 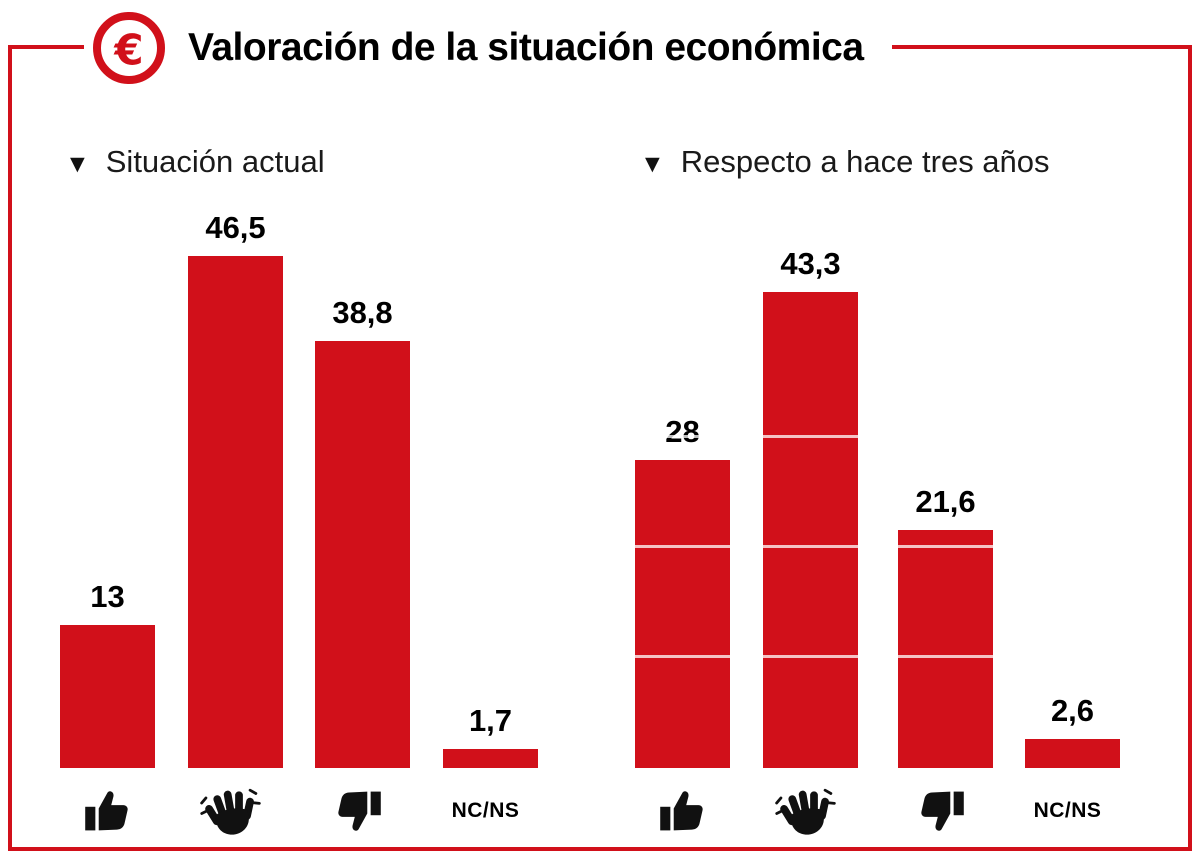 What do you see at coordinates (865, 161) in the screenshot?
I see `chart-heading-label: Respecto a hace tres años` at bounding box center [865, 161].